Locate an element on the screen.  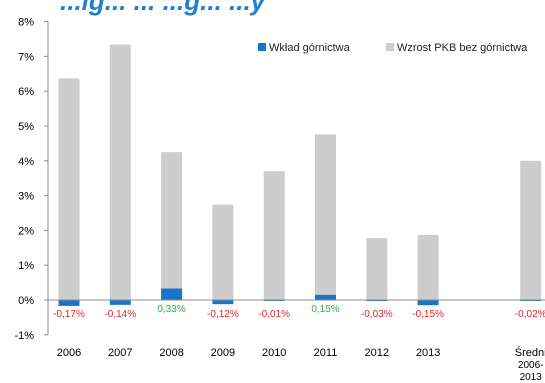
legend-label-base: Wzrost PKB bez górnictwa is located at coordinates (462, 48).